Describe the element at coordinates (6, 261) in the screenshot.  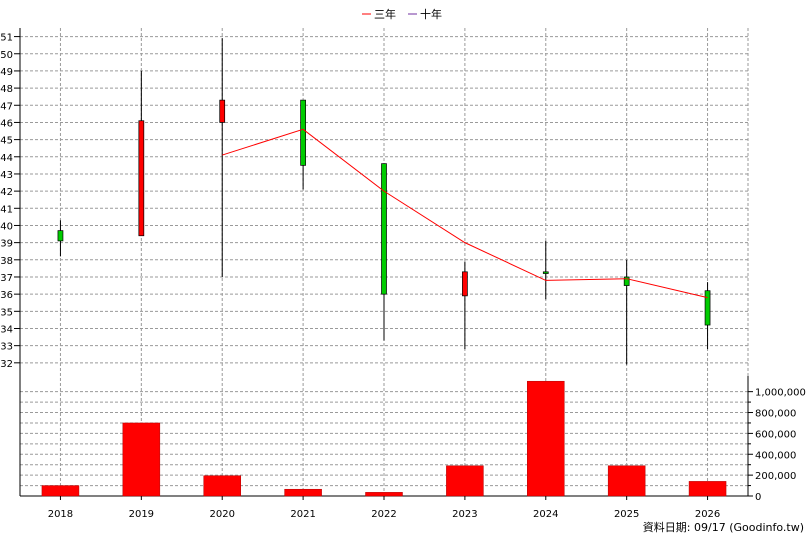
I see `price-tick-label: 38` at that location.